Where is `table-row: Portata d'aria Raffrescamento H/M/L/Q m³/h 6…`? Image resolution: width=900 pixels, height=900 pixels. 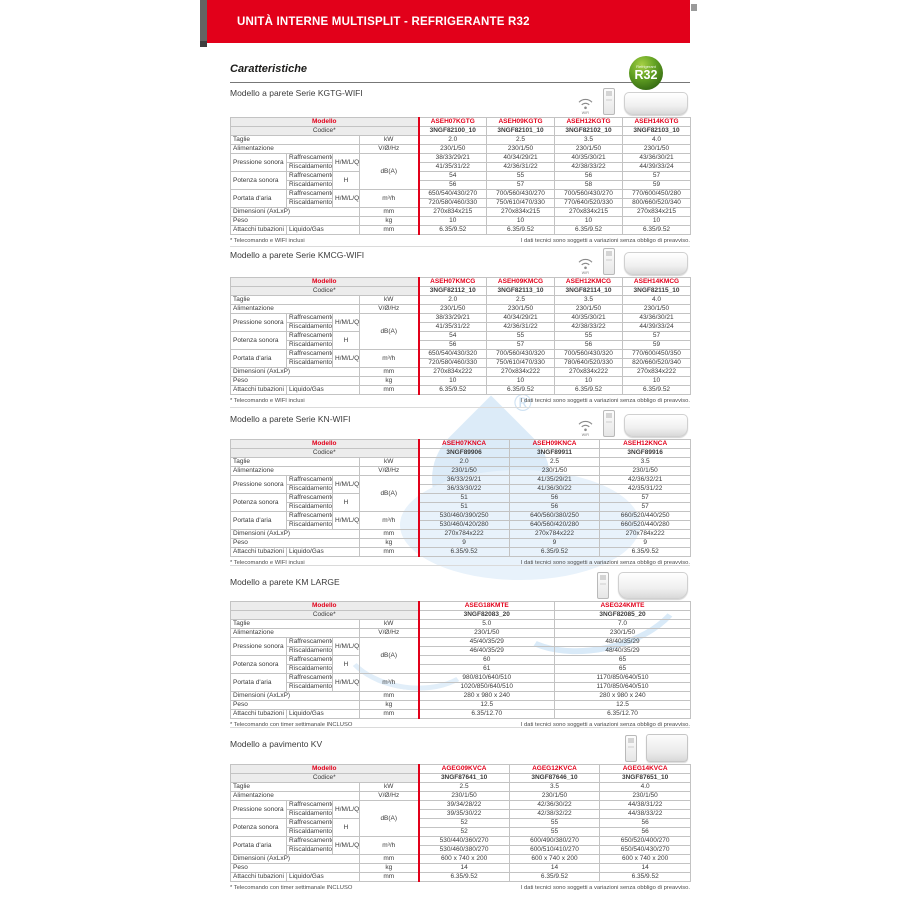 table-row: Portata d'aria Raffrescamento H/M/L/Q m³/h 6… is located at coordinates (460, 198).